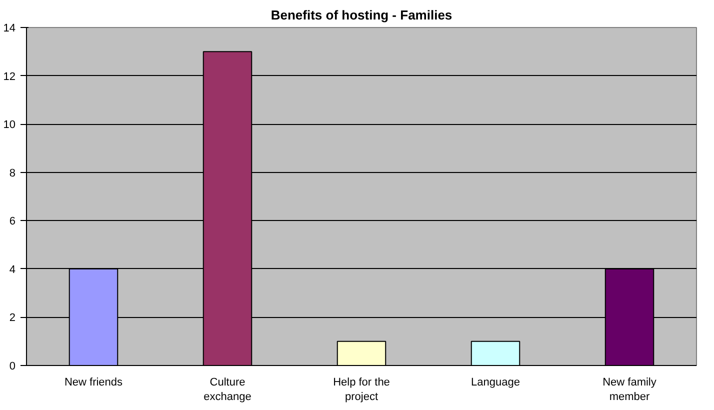  I want to click on x-tick-label: Help for the project, so click(361, 389).